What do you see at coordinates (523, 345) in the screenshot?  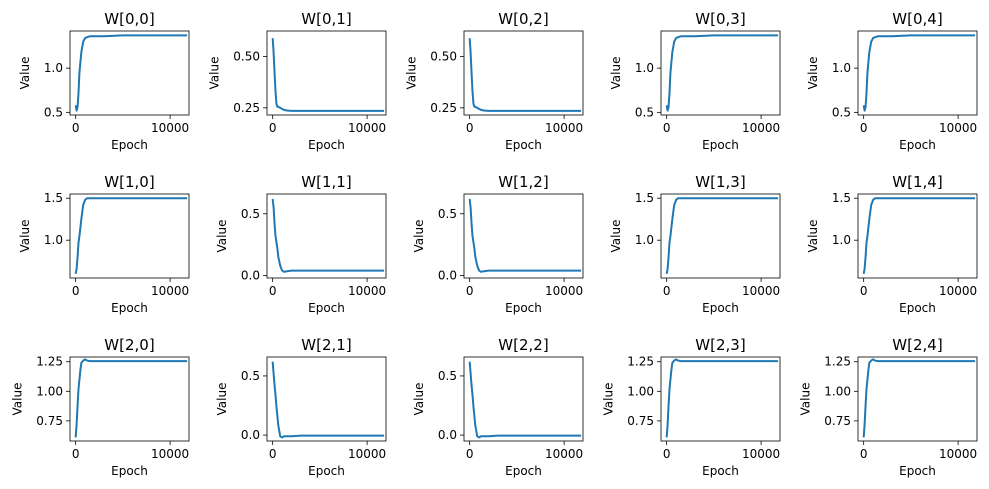 I see `subplot-title: W[2,2]` at bounding box center [523, 345].